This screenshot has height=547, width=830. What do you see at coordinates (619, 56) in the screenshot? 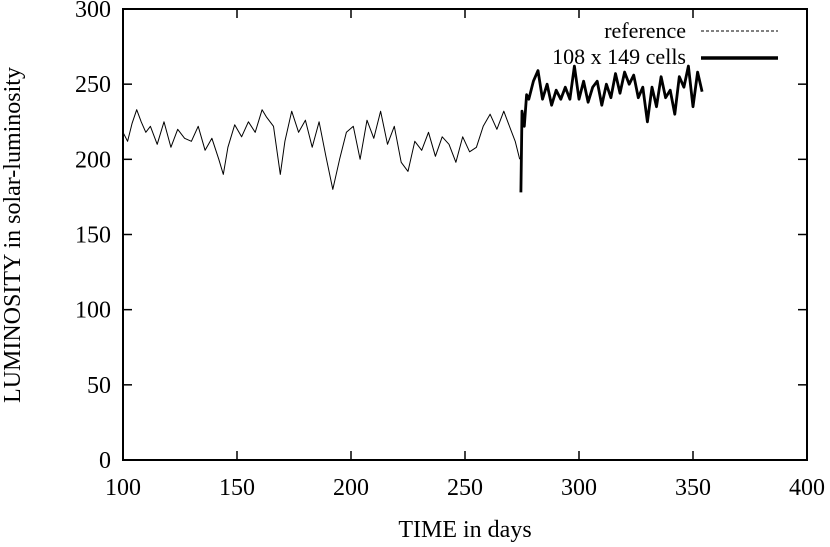
I see `legend-label-cells: 108 x 149 cells` at bounding box center [619, 56].